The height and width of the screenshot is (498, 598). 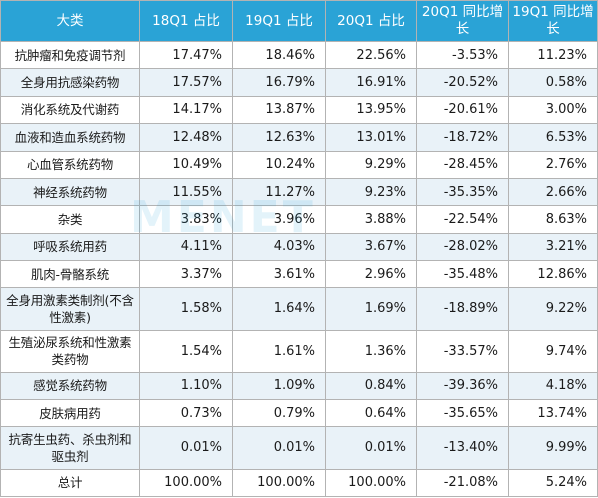 I want to click on category-name: 全身用激素类制剂(不含性激素), so click(x=70, y=309).